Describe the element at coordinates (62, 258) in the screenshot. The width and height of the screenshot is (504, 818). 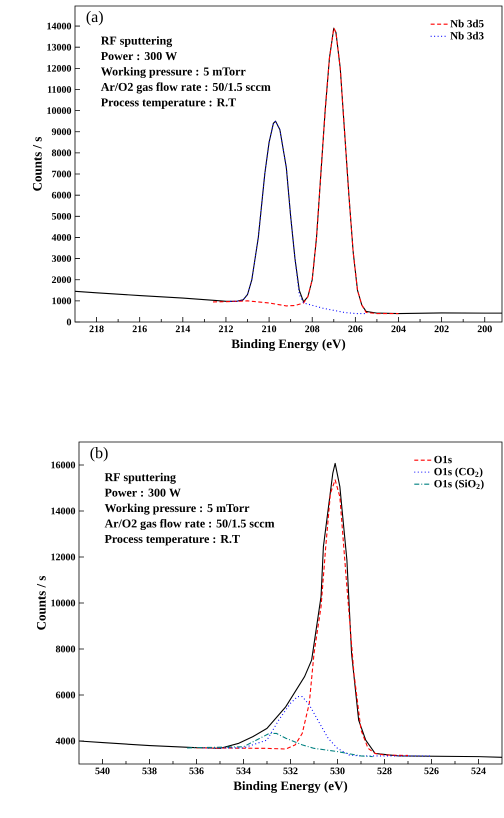
I see `y-tick-label: 3000` at that location.